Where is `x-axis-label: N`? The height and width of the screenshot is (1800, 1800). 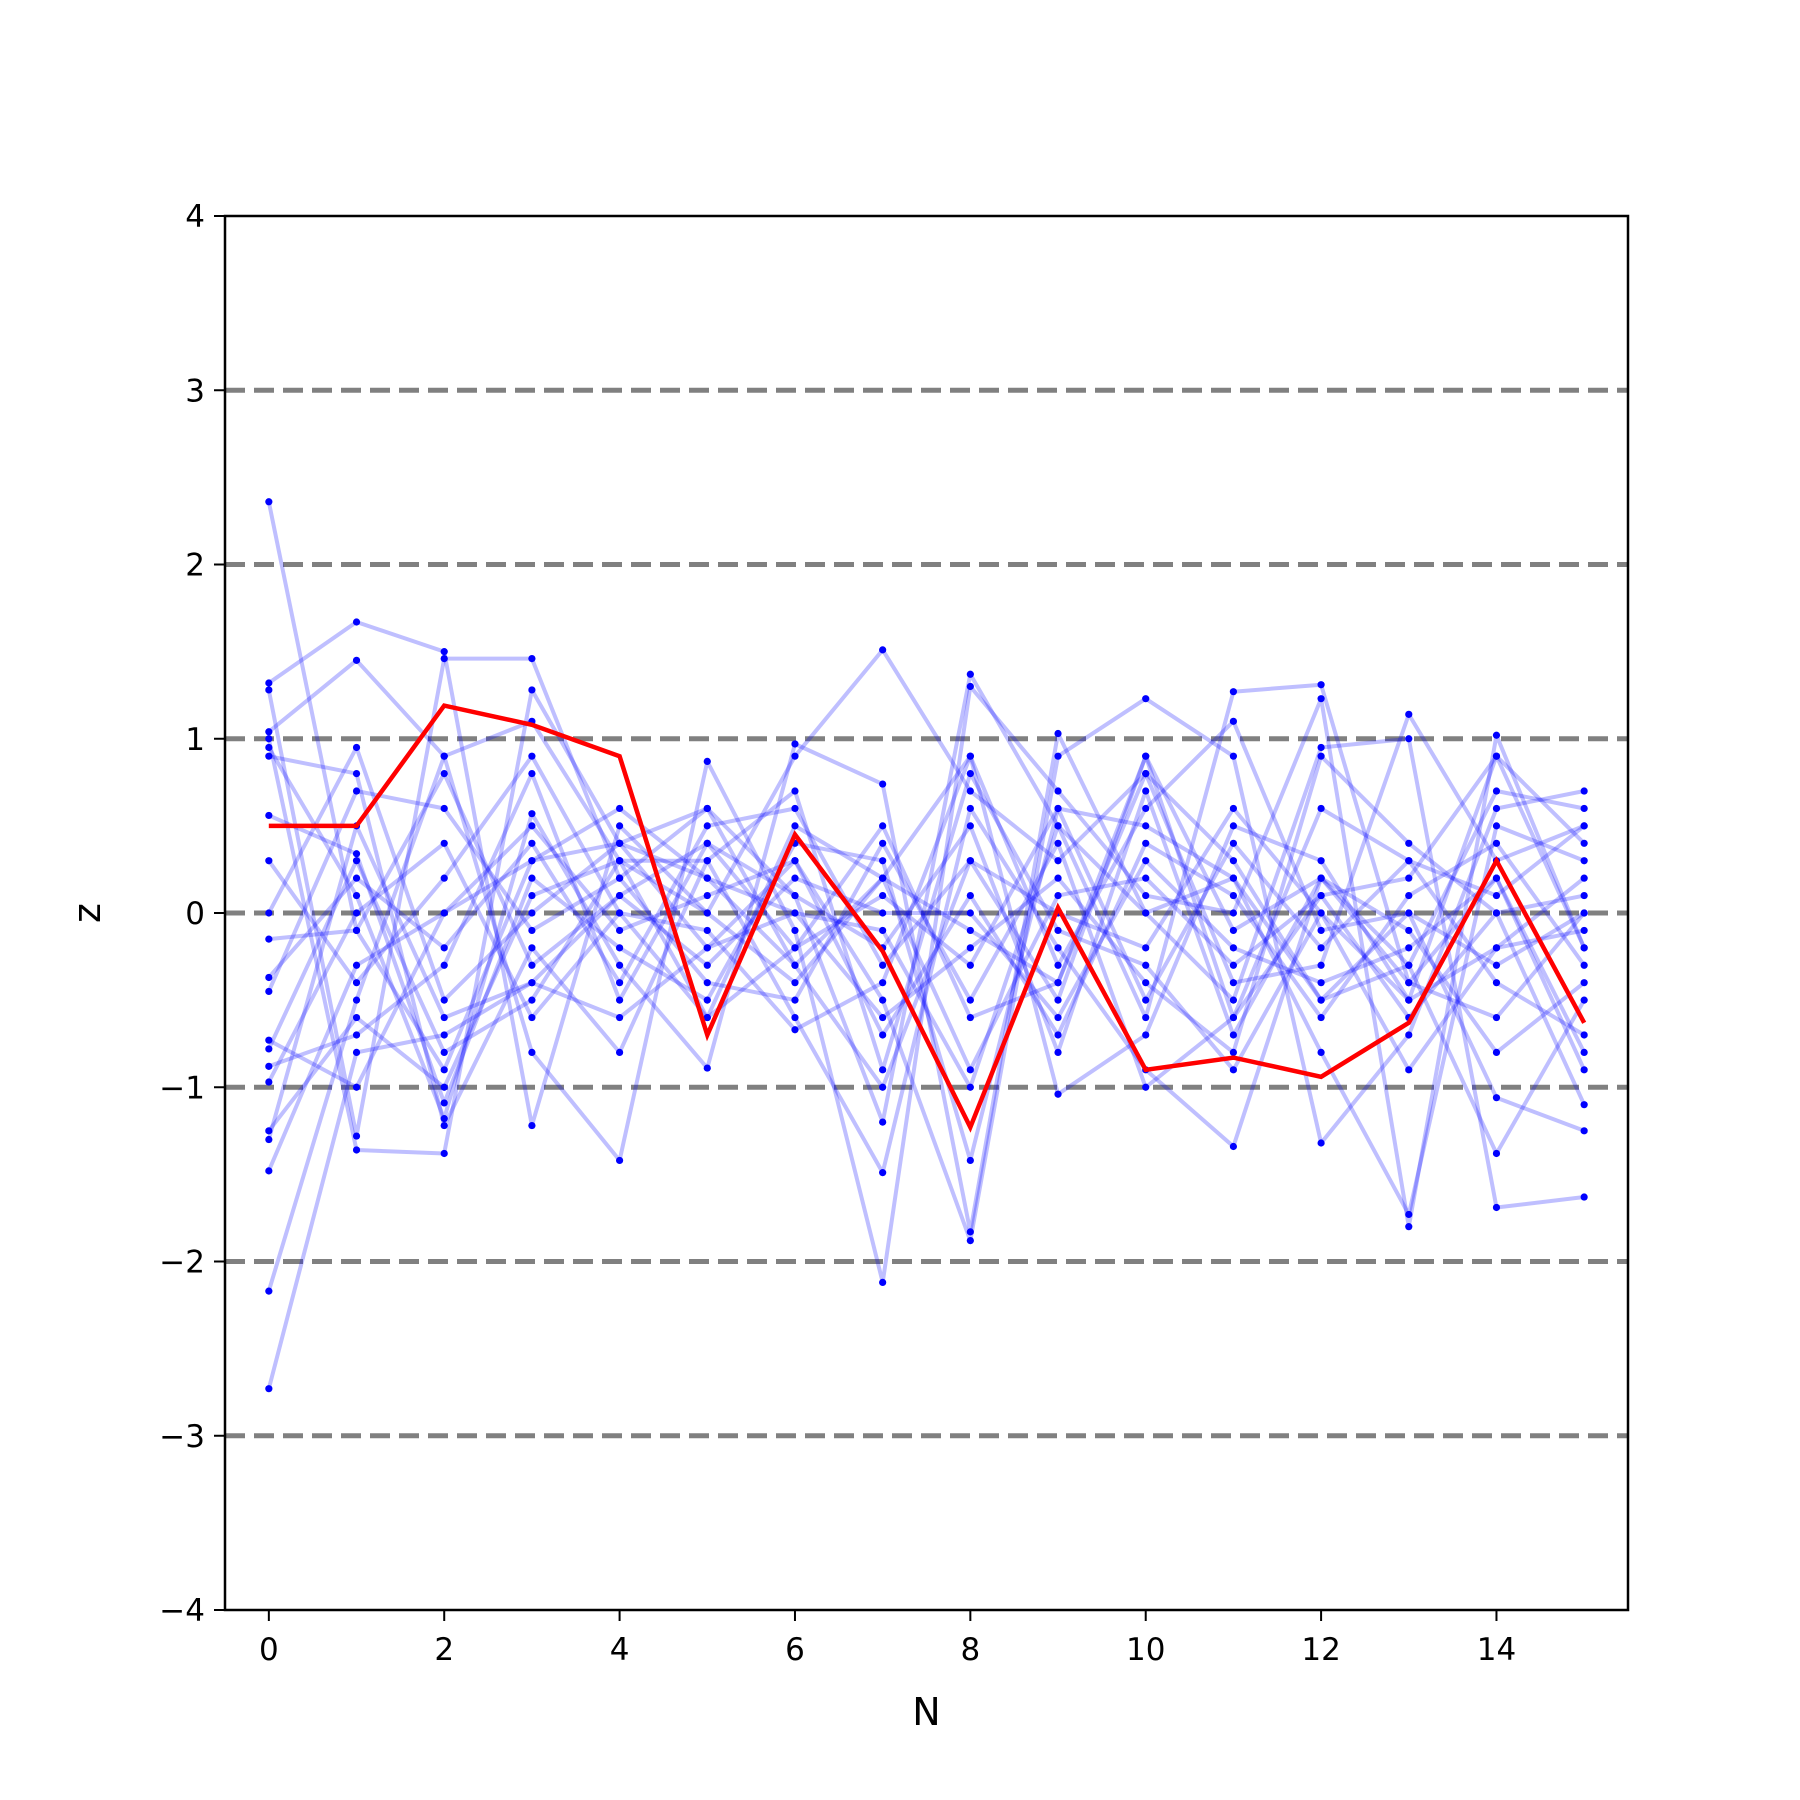 x-axis-label: N is located at coordinates (926, 1712).